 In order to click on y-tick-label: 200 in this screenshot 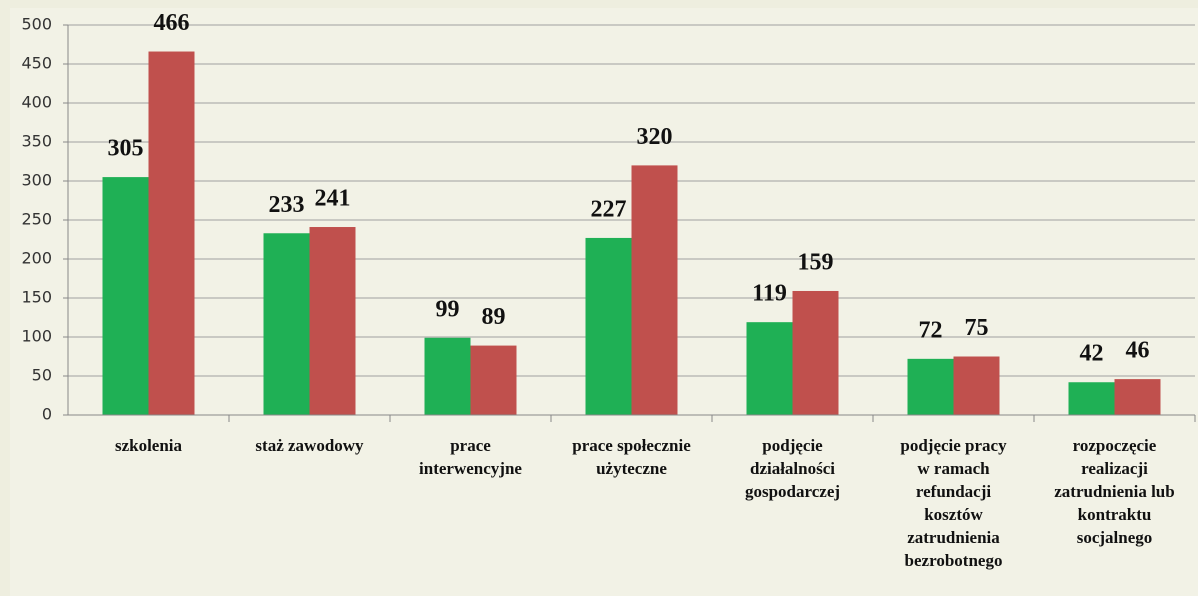, I will do `click(36, 258)`.